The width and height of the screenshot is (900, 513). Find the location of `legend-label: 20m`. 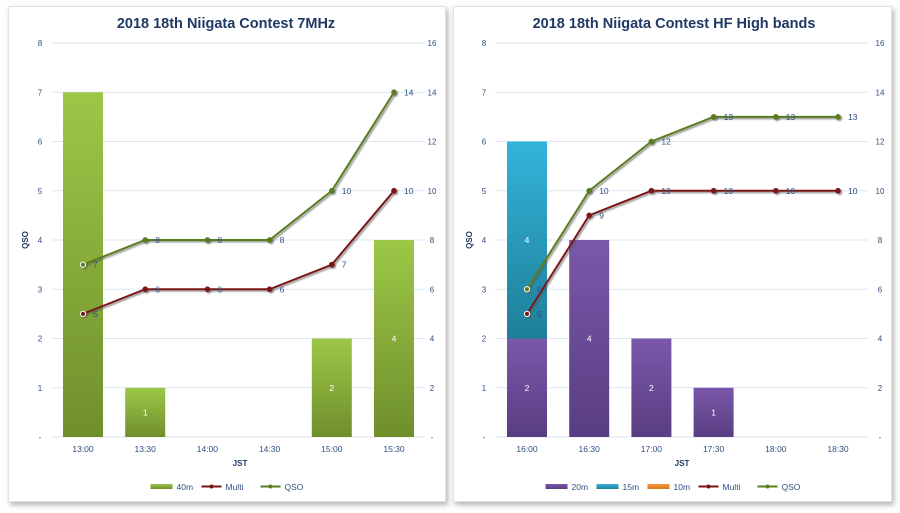

legend-label: 20m is located at coordinates (580, 487).